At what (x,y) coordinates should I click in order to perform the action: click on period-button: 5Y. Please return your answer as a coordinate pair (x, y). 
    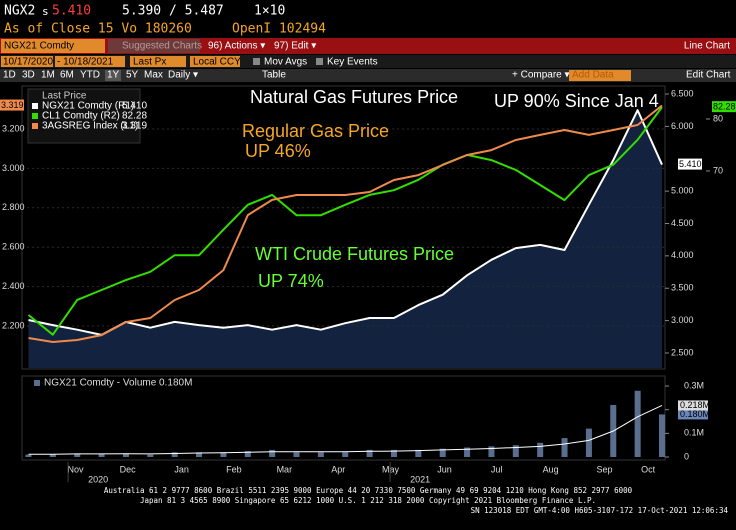
    Looking at the image, I should click on (132, 75).